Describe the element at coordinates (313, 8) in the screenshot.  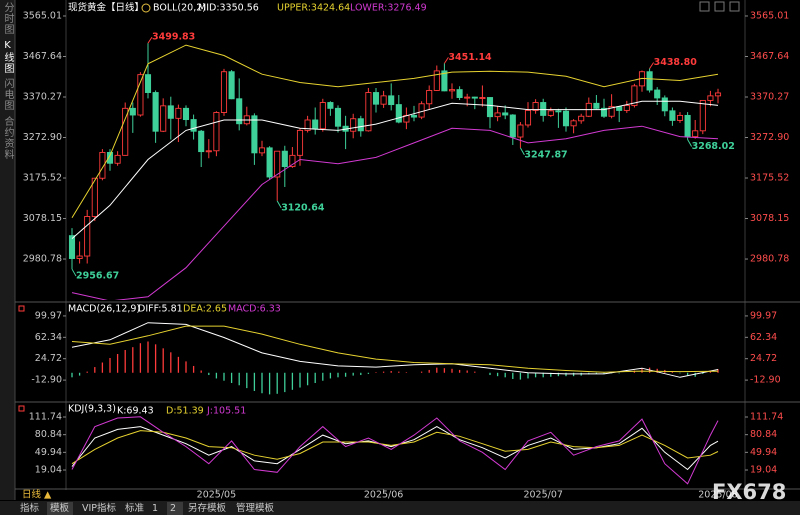
I see `legend-entry: UPPER:3424.64` at that location.